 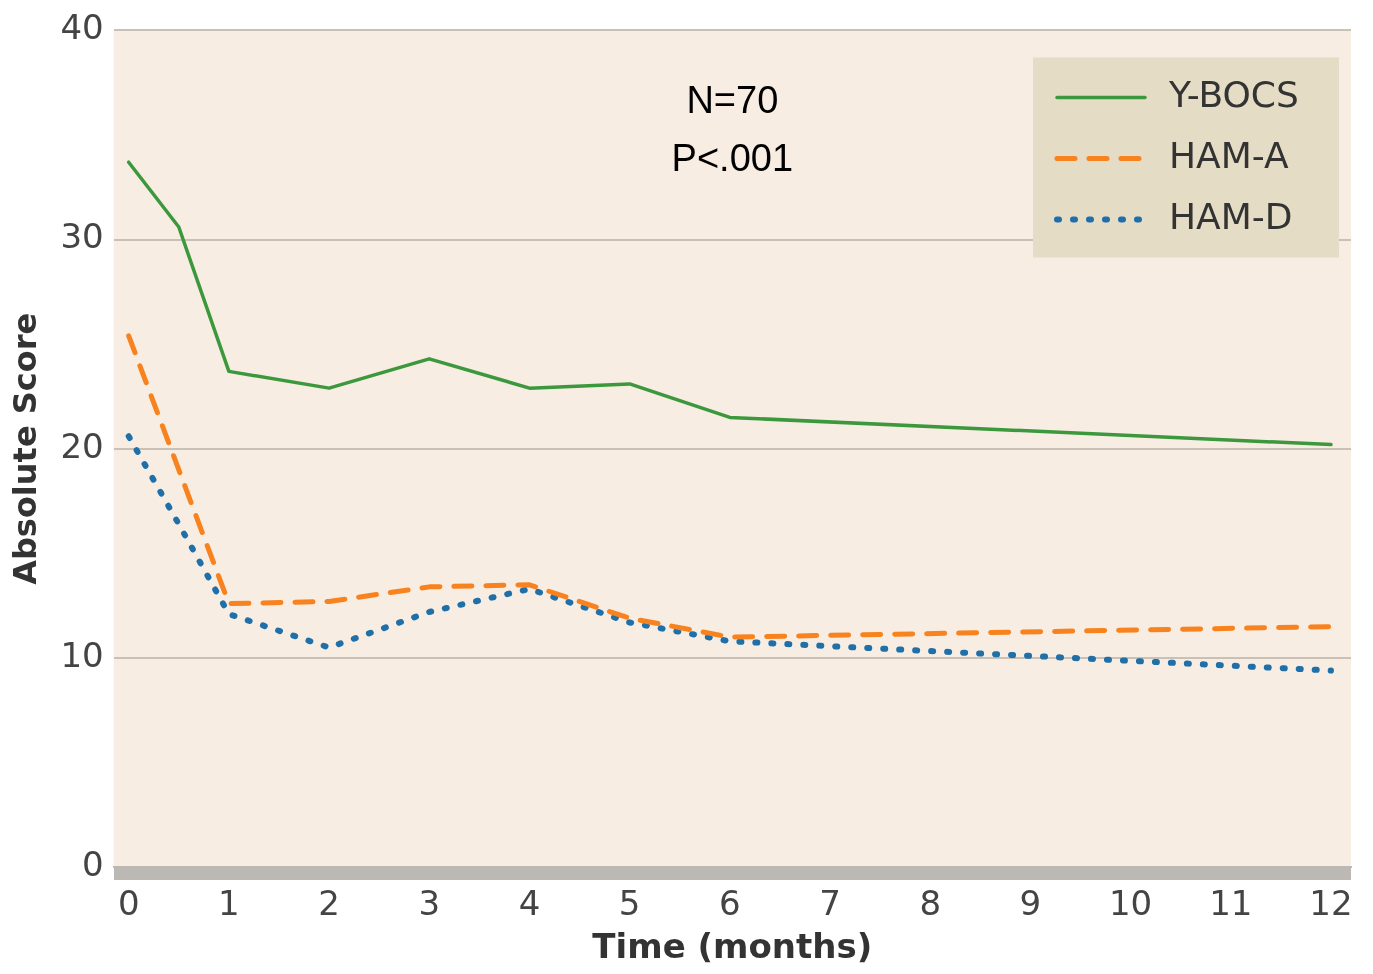 What do you see at coordinates (93, 864) in the screenshot?
I see `y-tick-label: 0` at bounding box center [93, 864].